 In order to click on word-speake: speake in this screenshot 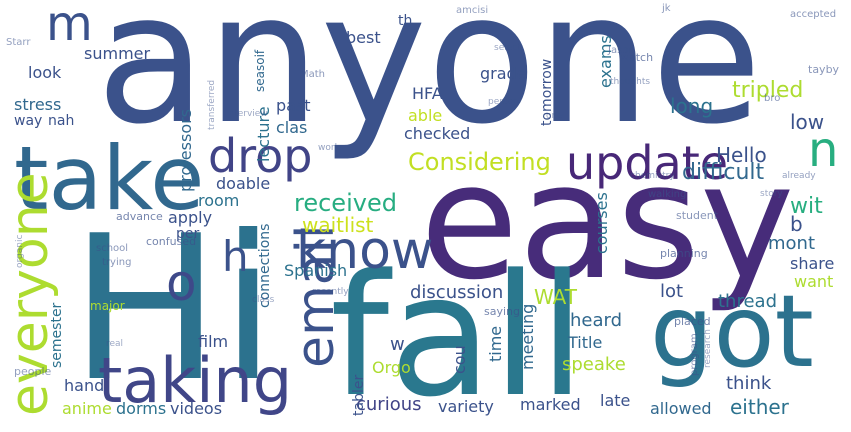, I will do `click(594, 364)`.